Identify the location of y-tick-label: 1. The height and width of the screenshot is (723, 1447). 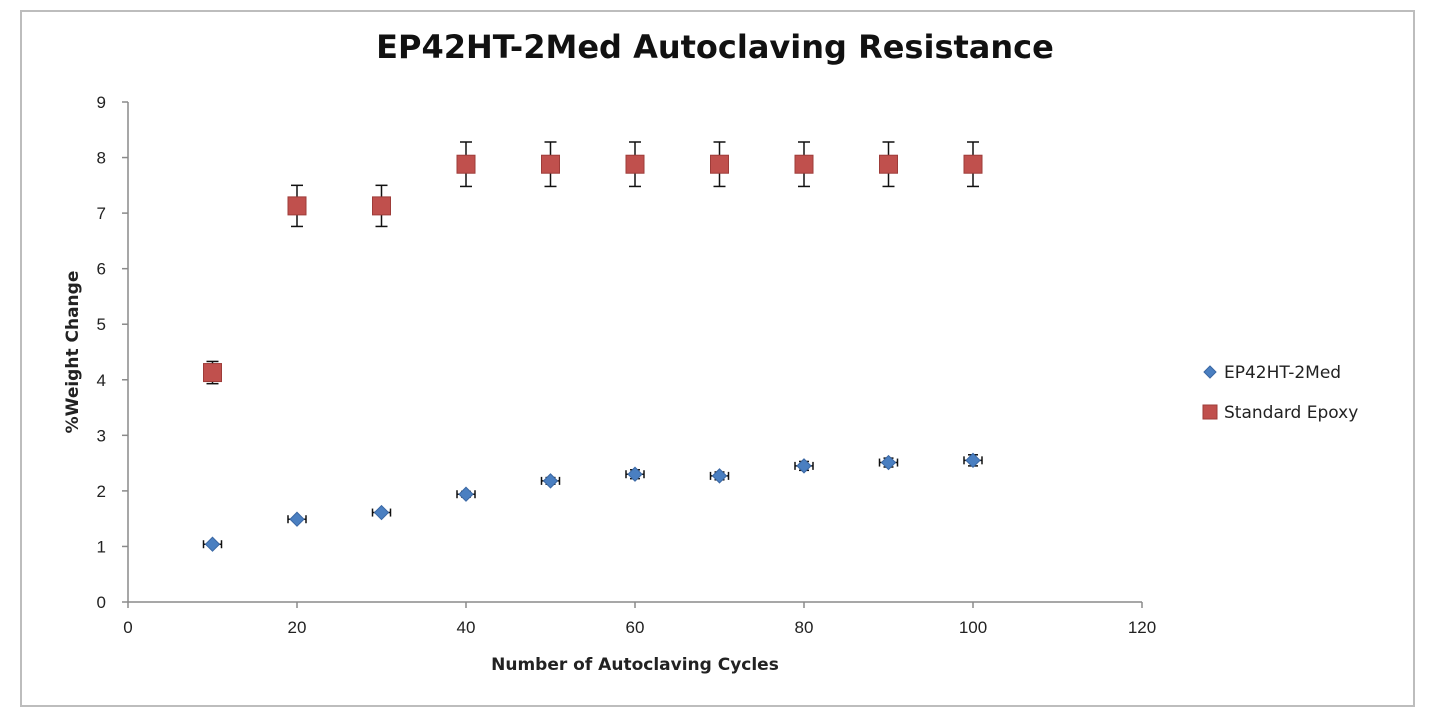
(101, 546).